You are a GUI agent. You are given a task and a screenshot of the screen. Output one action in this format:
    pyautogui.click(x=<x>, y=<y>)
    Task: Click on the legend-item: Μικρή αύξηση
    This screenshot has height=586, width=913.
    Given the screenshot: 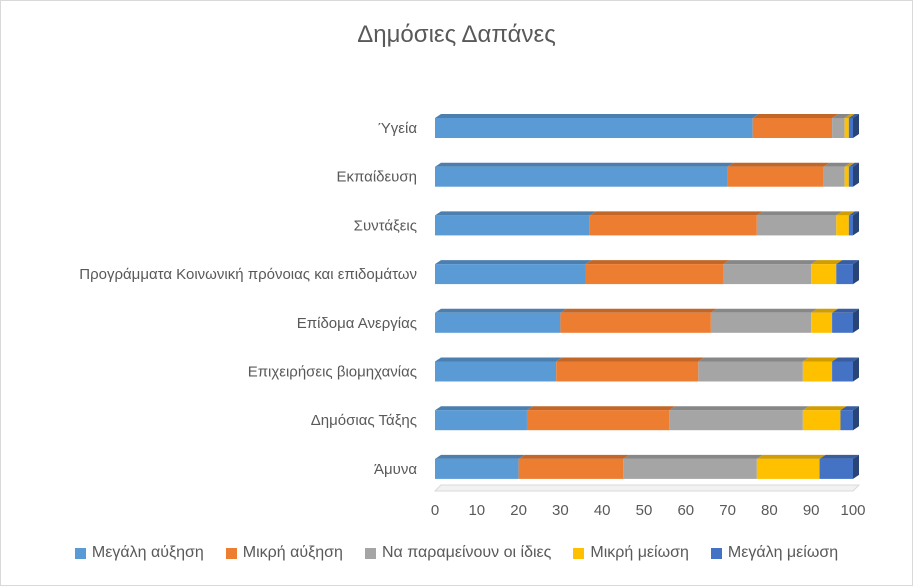 What is the action you would take?
    pyautogui.click(x=284, y=553)
    